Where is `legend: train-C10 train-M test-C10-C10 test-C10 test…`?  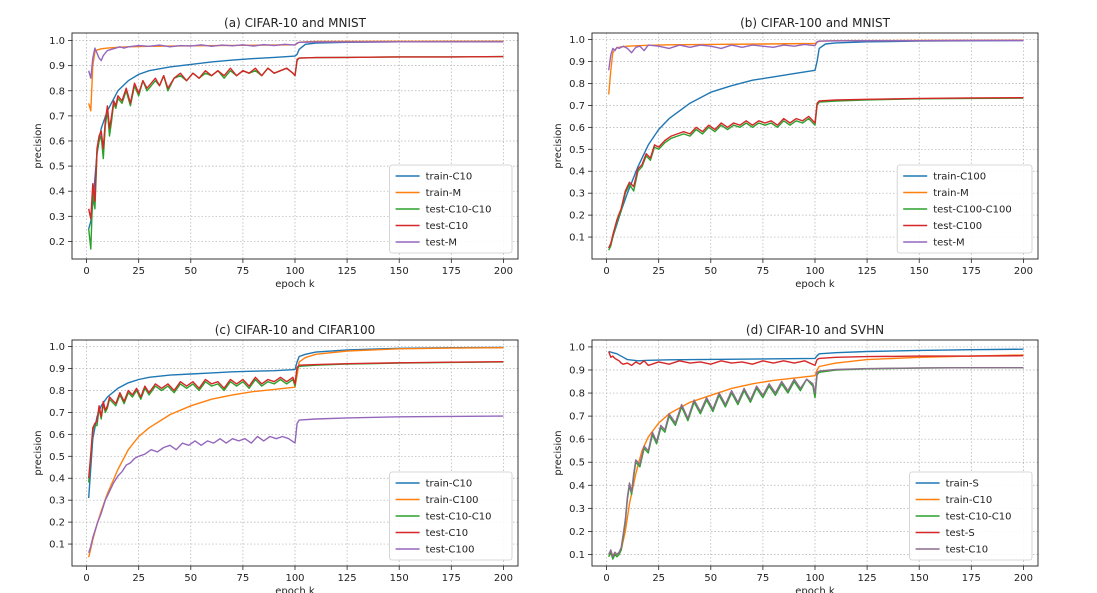
legend: train-C10 train-M test-C10-C10 test-C10 test… is located at coordinates (451, 209).